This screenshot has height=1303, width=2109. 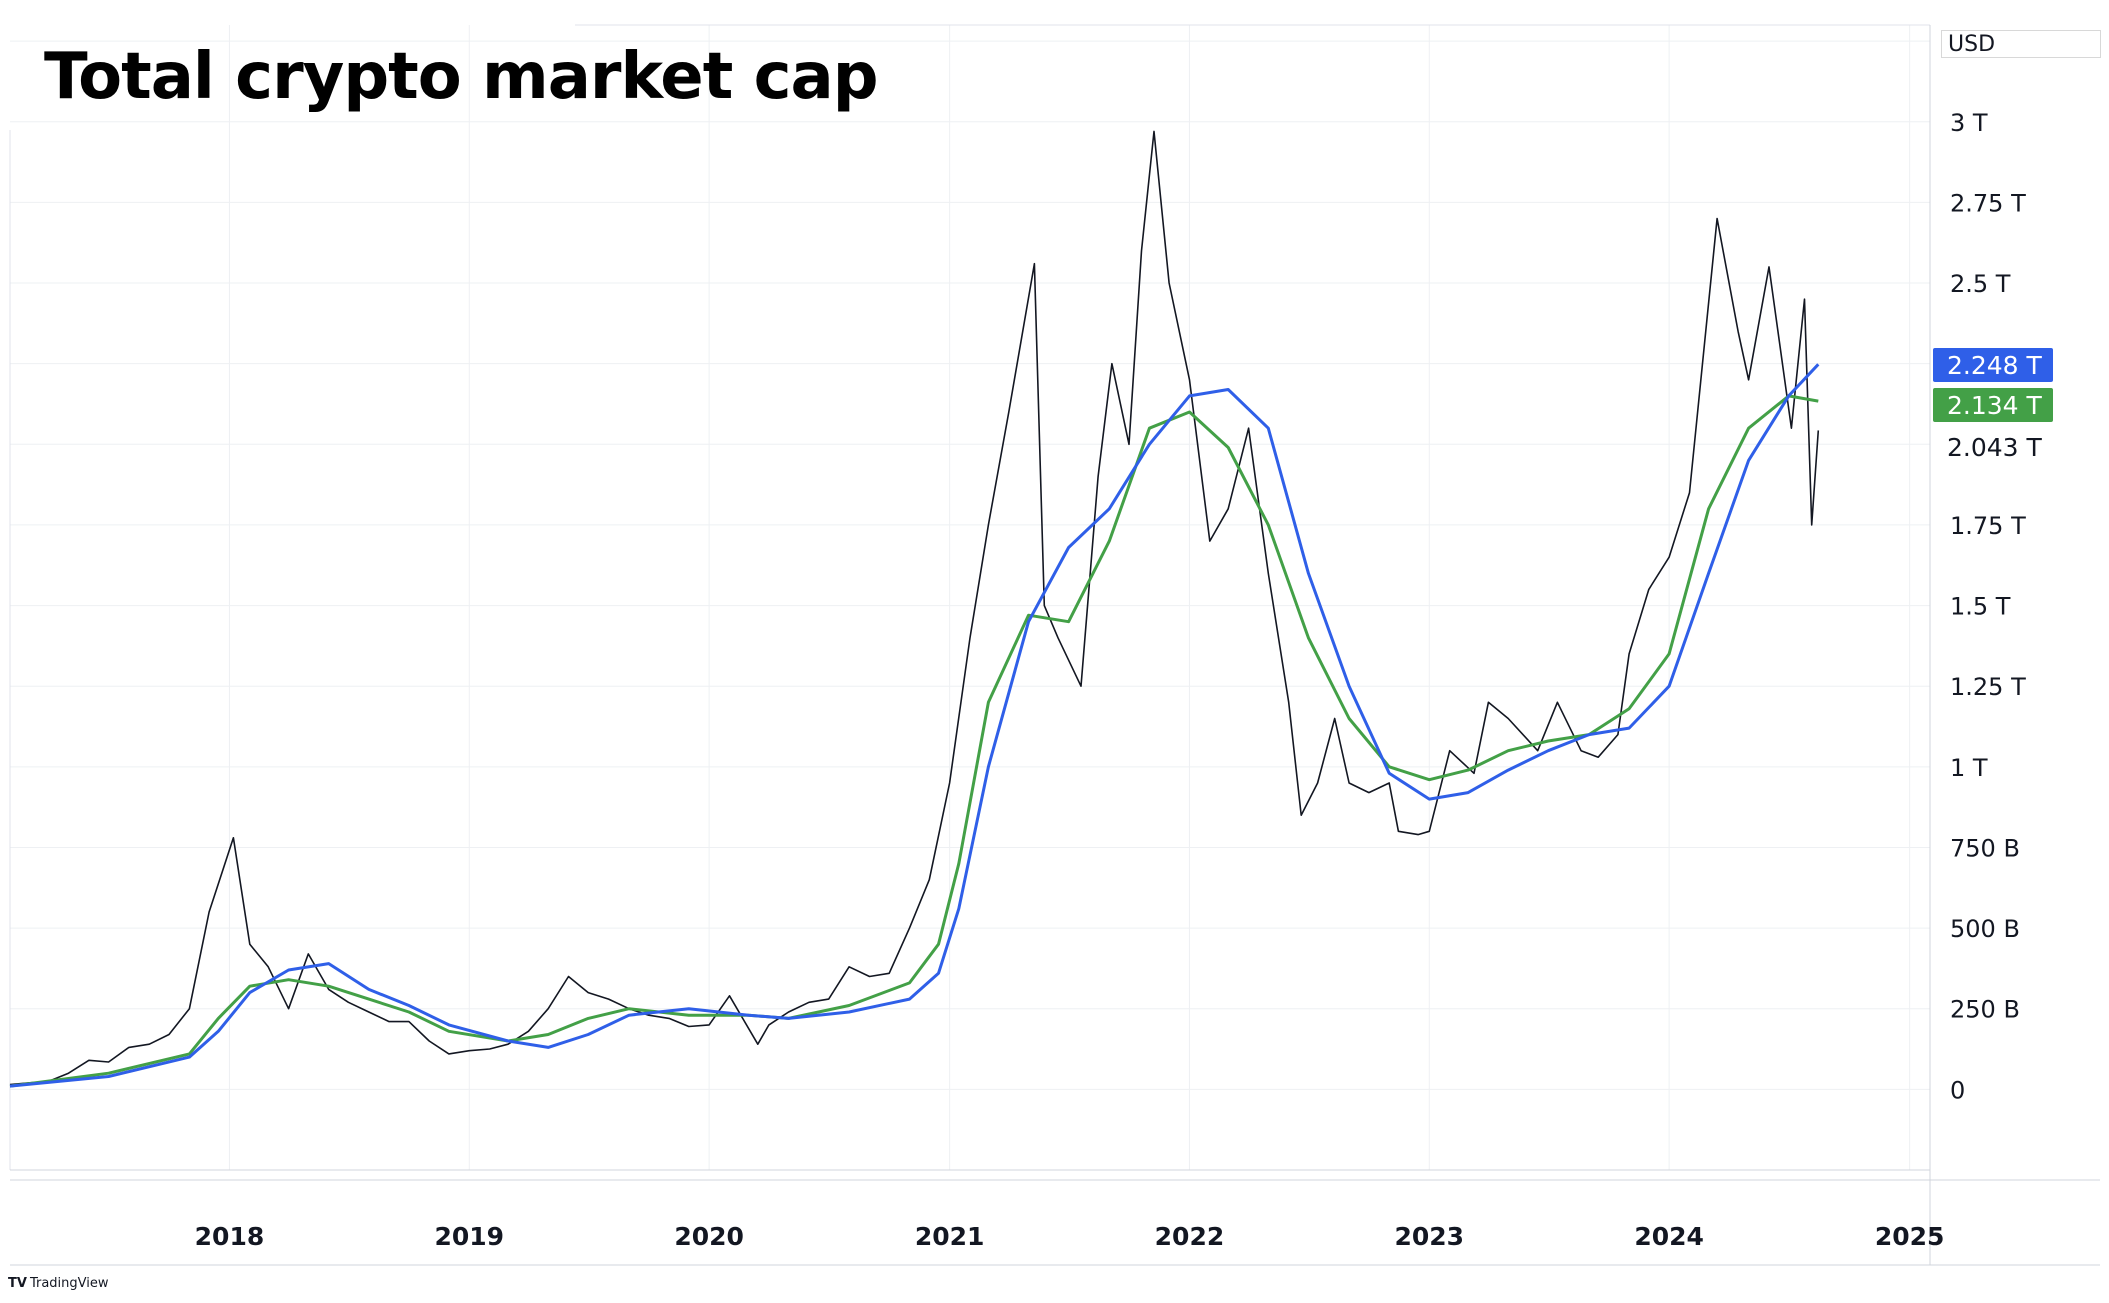 I want to click on x-tick-label: 2023, so click(x=1430, y=1236).